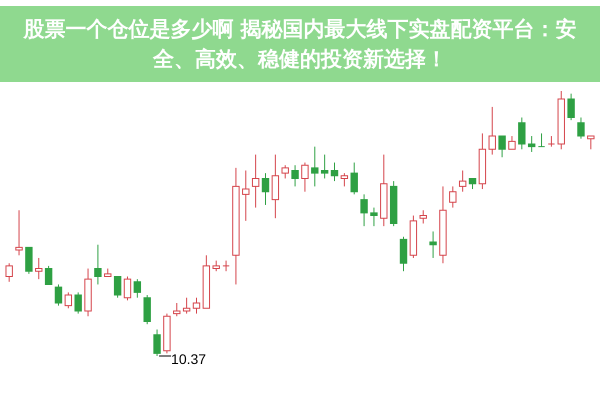  I want to click on annotation: 10.37, so click(188, 359).